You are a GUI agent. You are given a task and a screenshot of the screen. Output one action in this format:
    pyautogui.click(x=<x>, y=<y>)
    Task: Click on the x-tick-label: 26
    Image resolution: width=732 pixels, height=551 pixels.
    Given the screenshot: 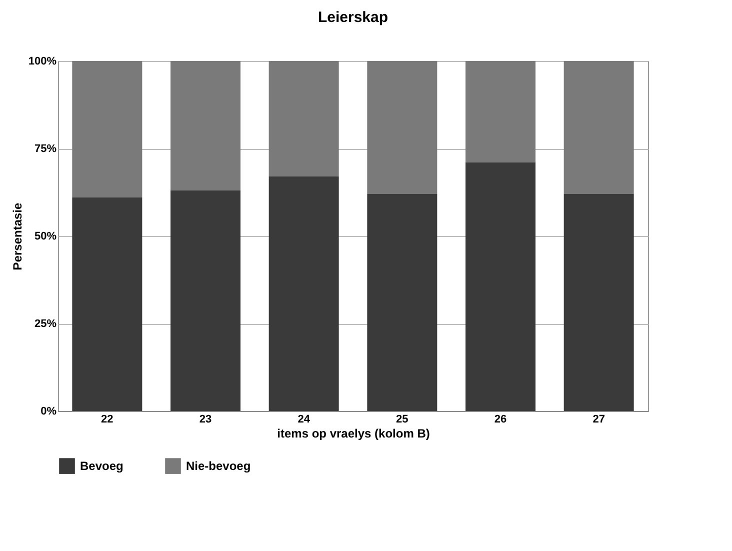 What is the action you would take?
    pyautogui.click(x=500, y=420)
    